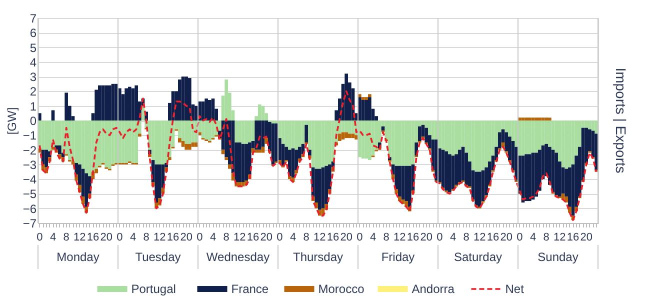 Image resolution: width=648 pixels, height=300 pixels. Describe the element at coordinates (33, 106) in the screenshot. I see `y-tick-label: 1` at that location.